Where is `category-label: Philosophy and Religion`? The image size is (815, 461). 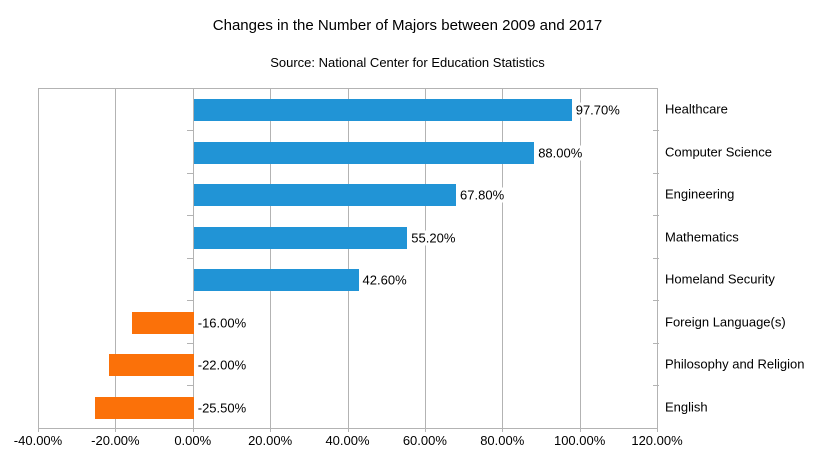 category-label: Philosophy and Religion is located at coordinates (735, 364).